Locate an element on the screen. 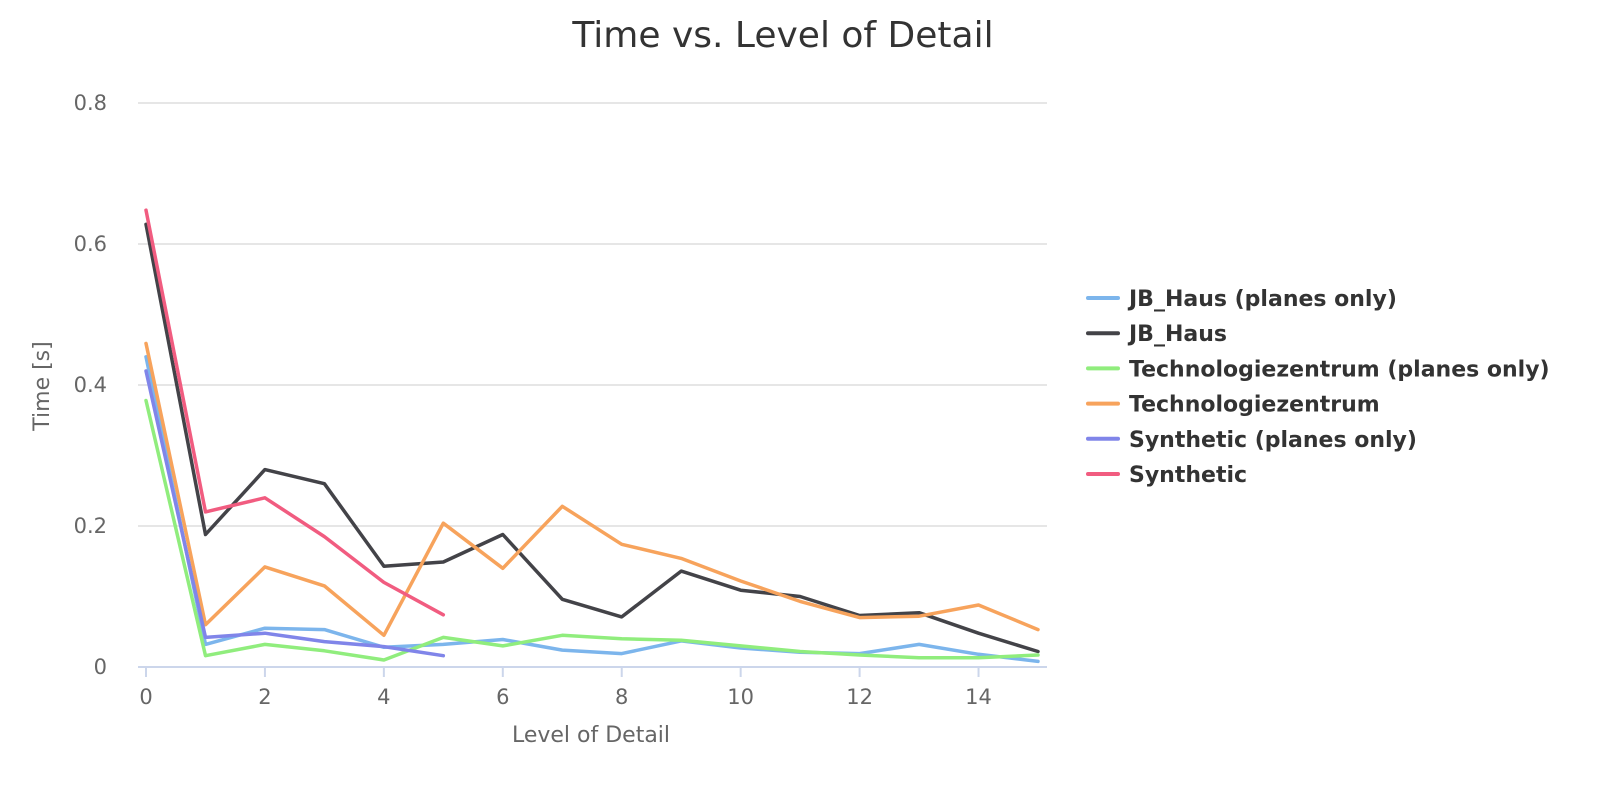  legend-item: JB_Haus is located at coordinates (1156, 334).